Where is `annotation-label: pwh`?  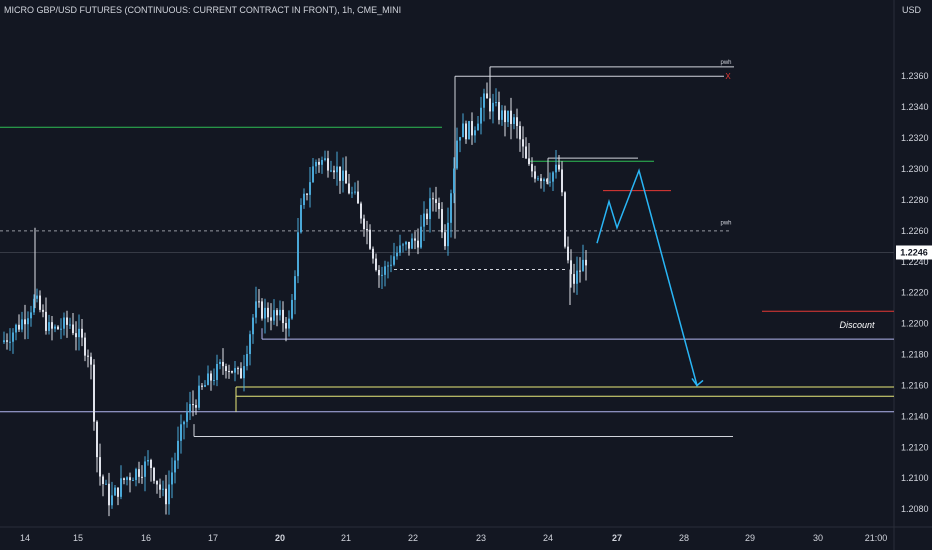 annotation-label: pwh is located at coordinates (725, 63).